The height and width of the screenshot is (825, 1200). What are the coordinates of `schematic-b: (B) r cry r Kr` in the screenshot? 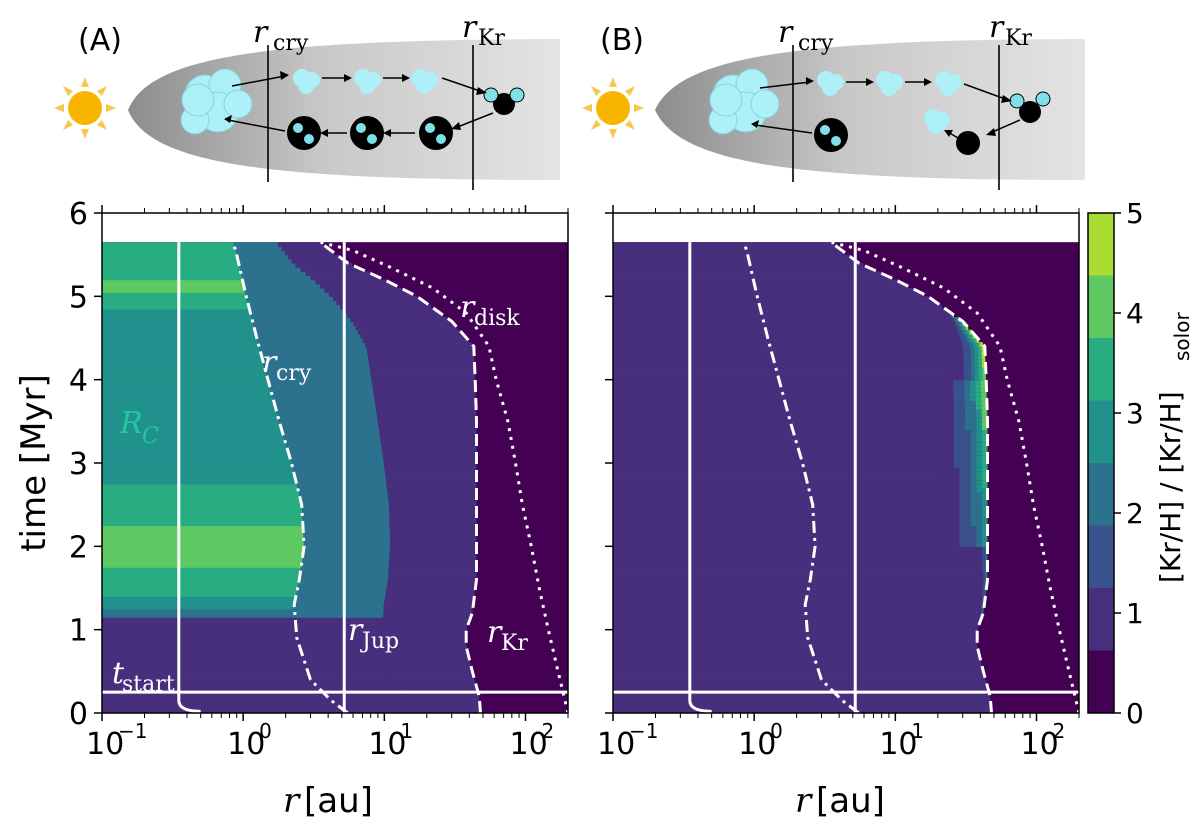 It's located at (833, 100).